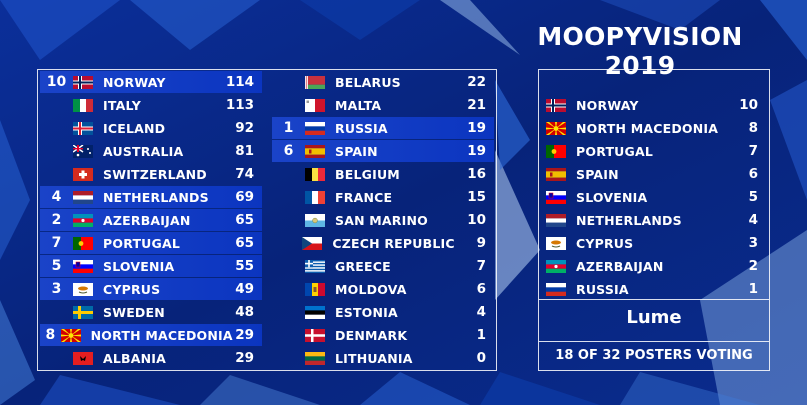 This screenshot has height=405, width=807. I want to click on country-points: 69, so click(244, 197).